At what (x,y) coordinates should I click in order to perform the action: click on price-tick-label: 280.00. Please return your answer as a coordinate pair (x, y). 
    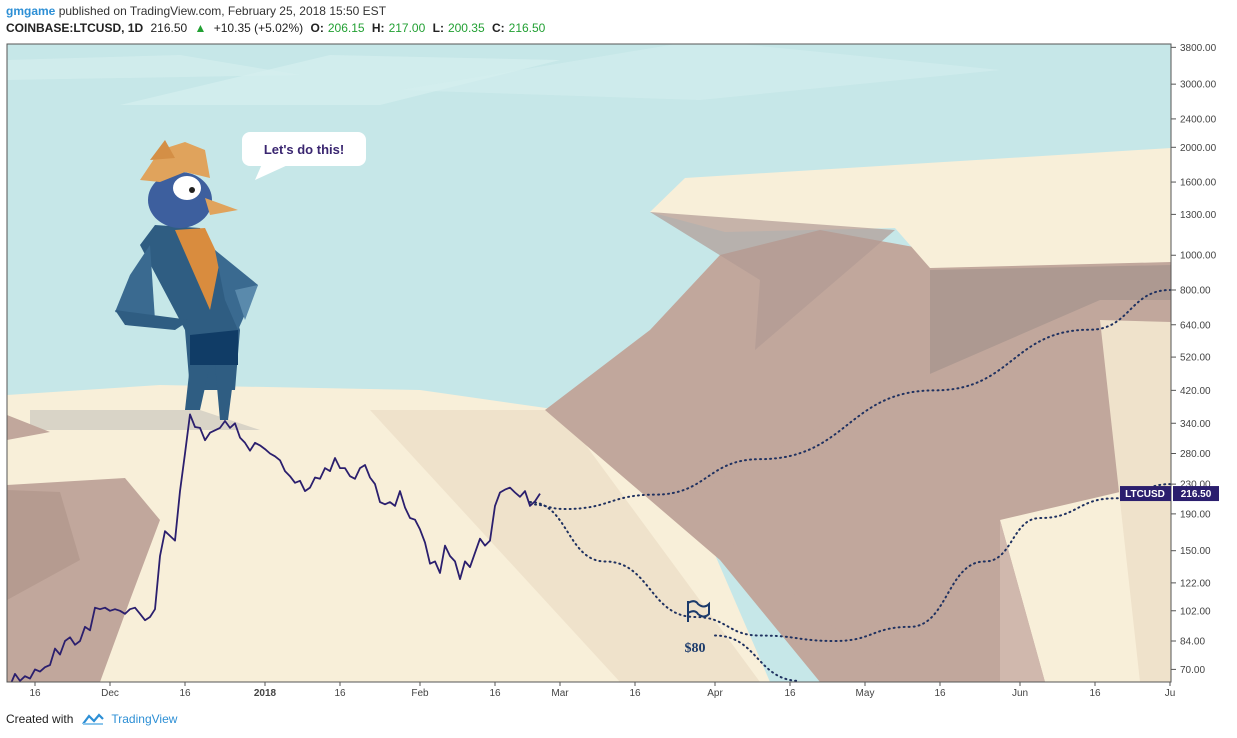
    Looking at the image, I should click on (1195, 454).